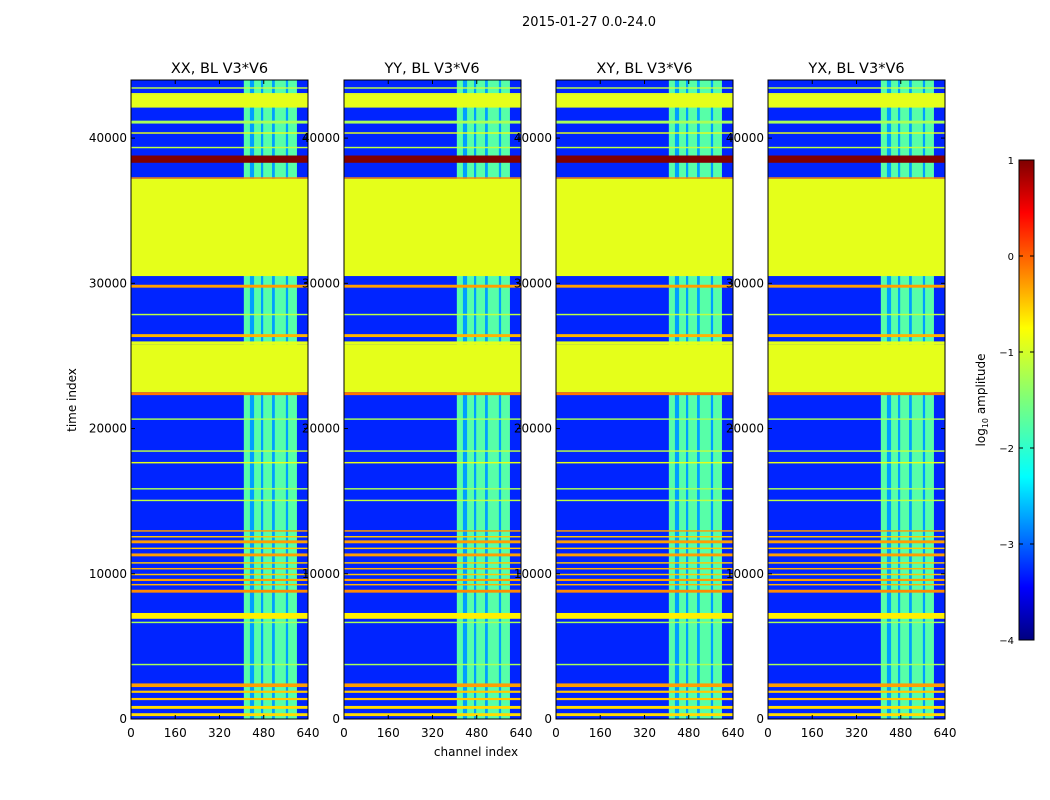 This screenshot has width=1050, height=800. I want to click on panel-title-yx: YX, BL V3*V6, so click(855, 69).